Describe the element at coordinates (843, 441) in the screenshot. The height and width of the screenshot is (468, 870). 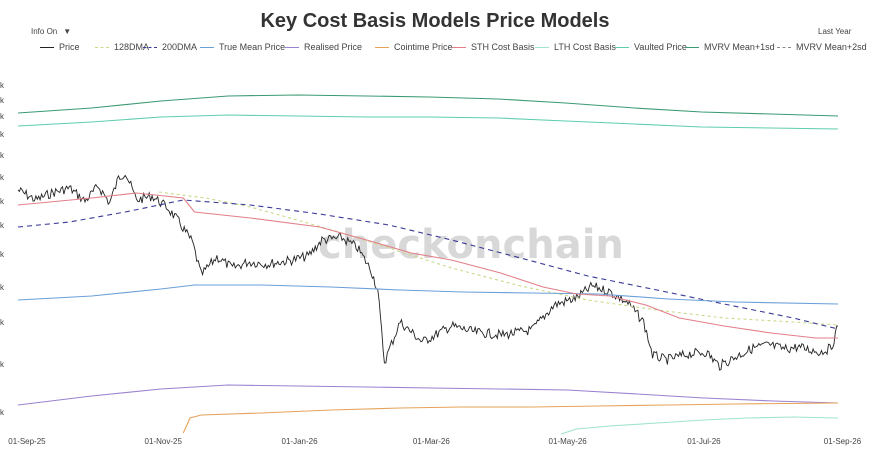
I see `x-tick-label: 01-Sep-26` at that location.